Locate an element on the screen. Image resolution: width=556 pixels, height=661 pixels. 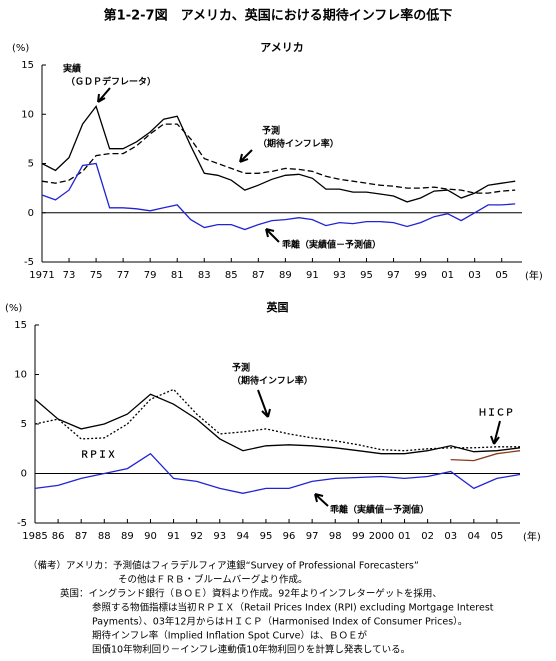
x-tick-label: 02 is located at coordinates (427, 536).